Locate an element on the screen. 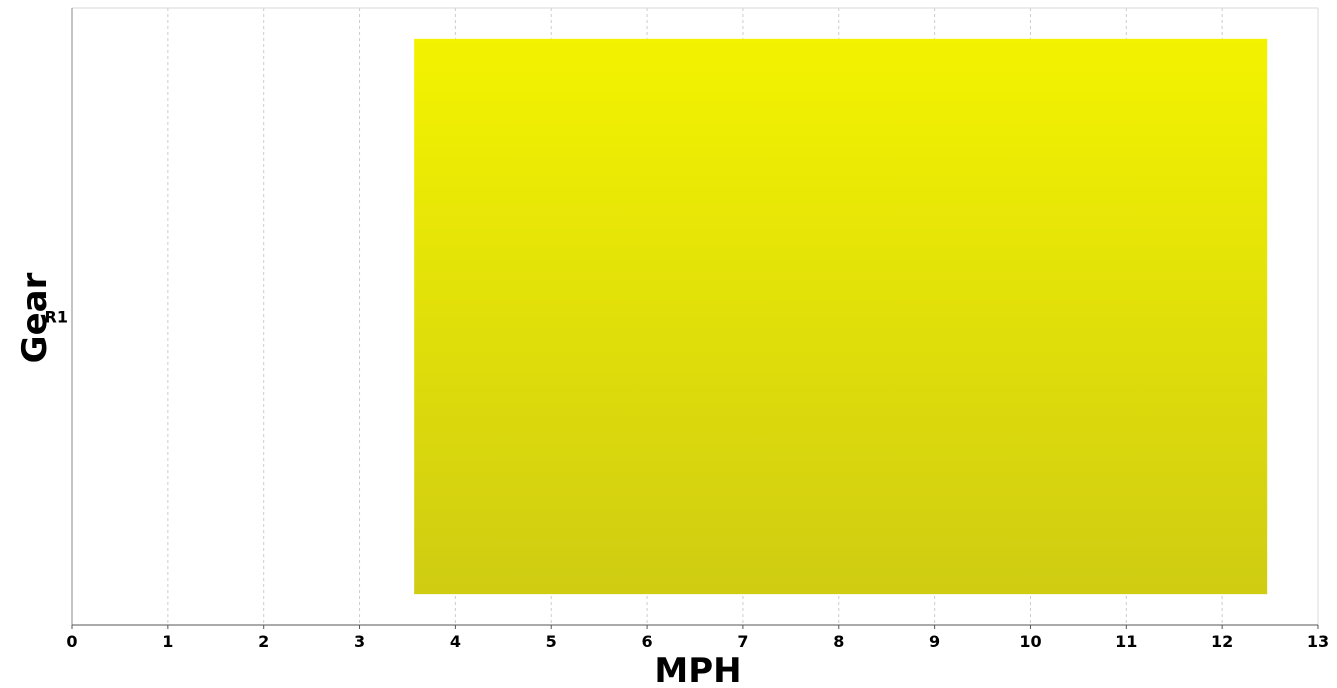 The image size is (1337, 688). x-axis-ticks: 0 1 2 3 4 5 6 7 8 9 10 11 12 13 is located at coordinates (697, 638).